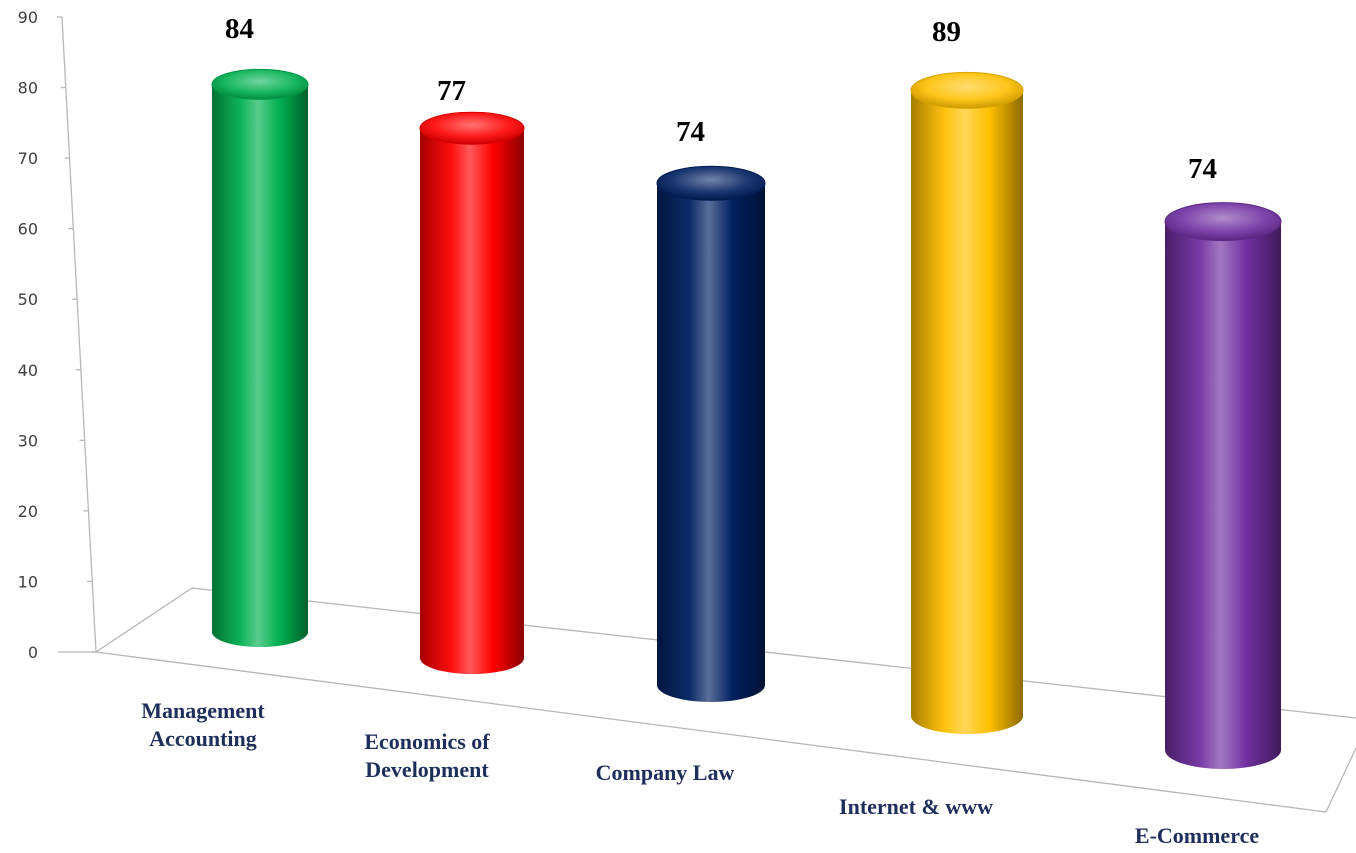 The height and width of the screenshot is (853, 1356). What do you see at coordinates (946, 32) in the screenshot?
I see `value-label: 89` at bounding box center [946, 32].